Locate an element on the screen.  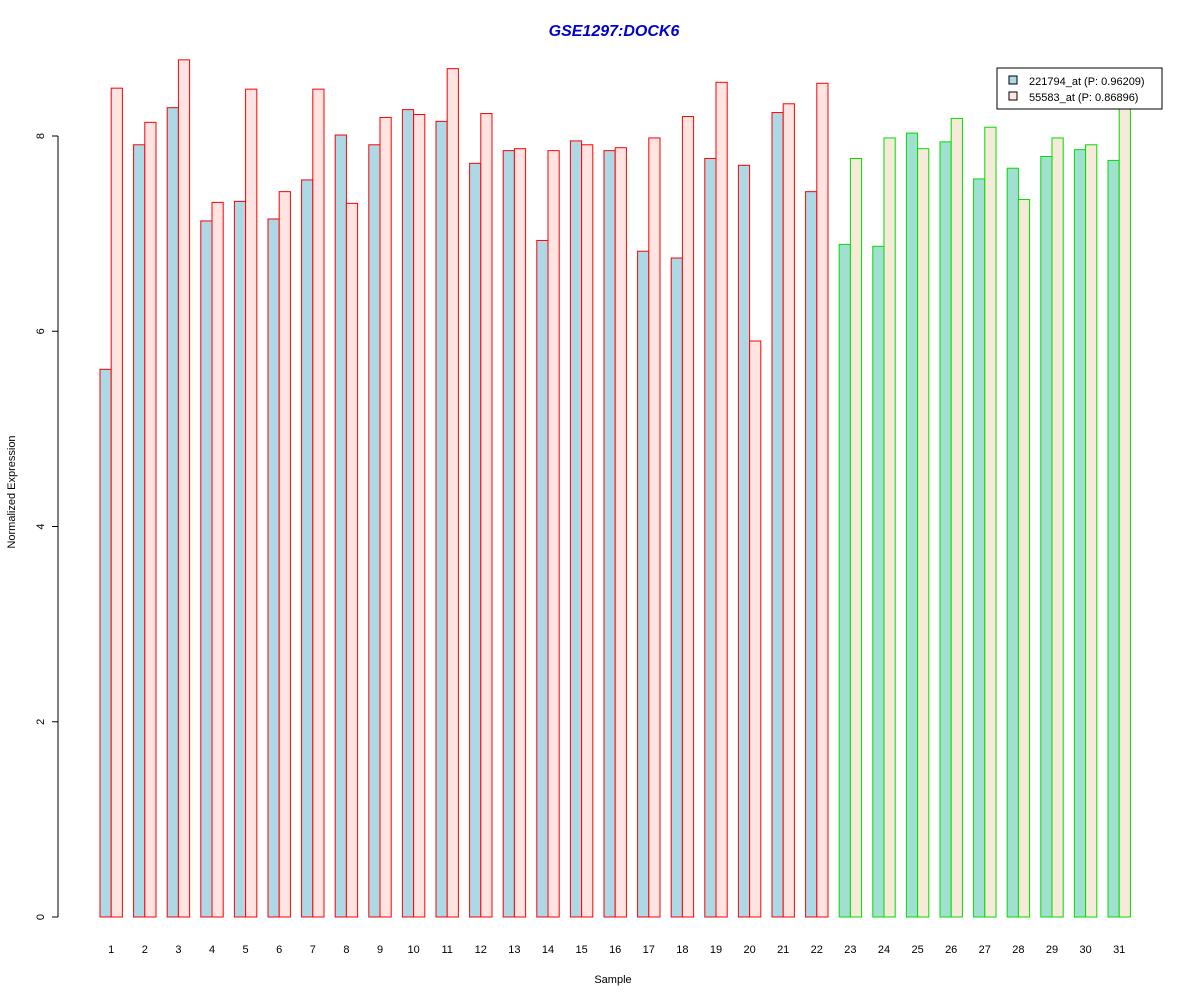
legend-label-series-1: 221794_at (P: 0.96209) is located at coordinates (1087, 82).